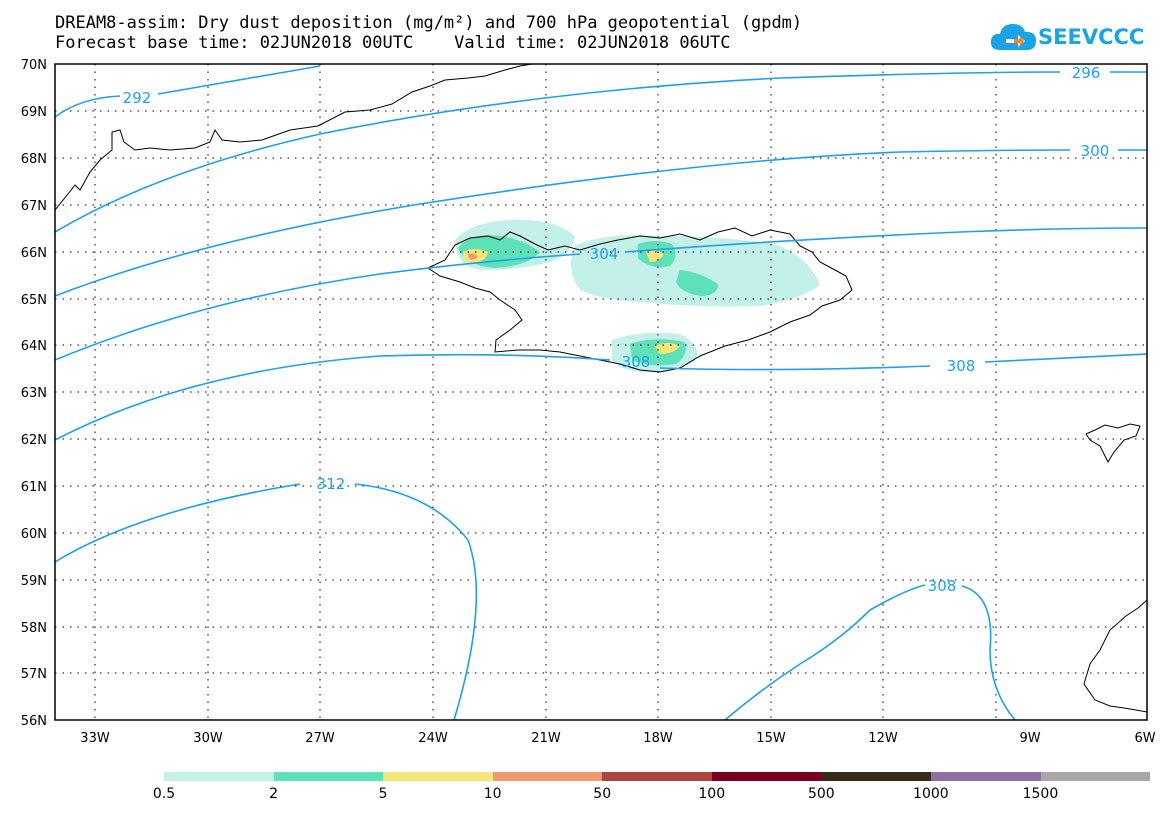 The width and height of the screenshot is (1175, 815). I want to click on lat-label: 63N, so click(34, 393).